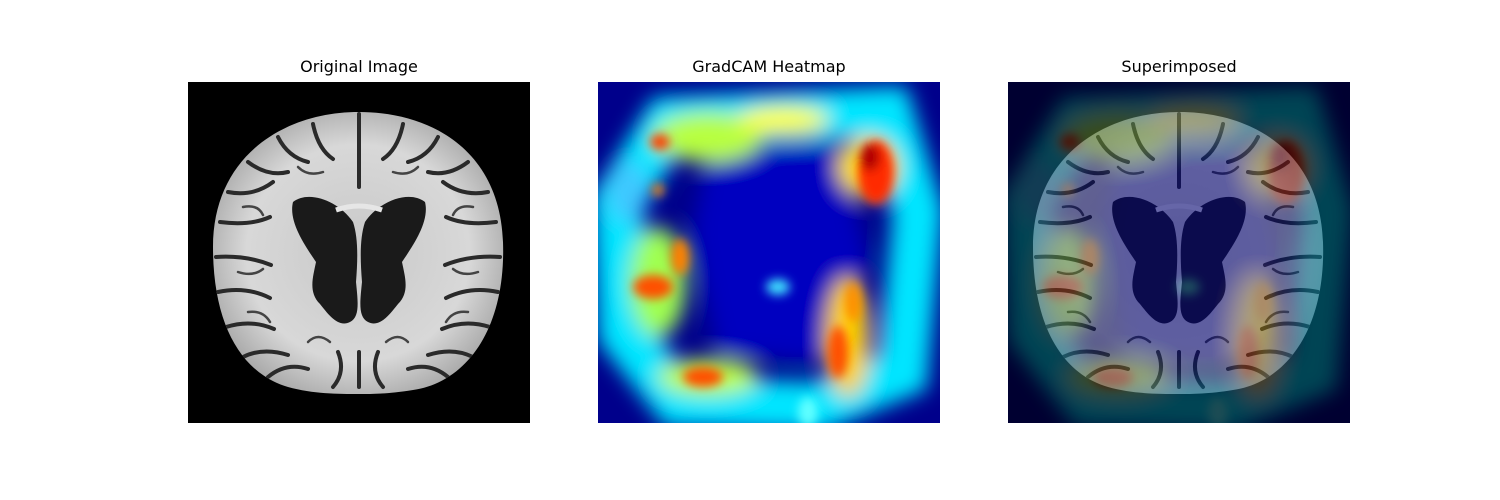 Image resolution: width=1500 pixels, height=500 pixels. Describe the element at coordinates (359, 66) in the screenshot. I see `panel-title: Original Image` at that location.